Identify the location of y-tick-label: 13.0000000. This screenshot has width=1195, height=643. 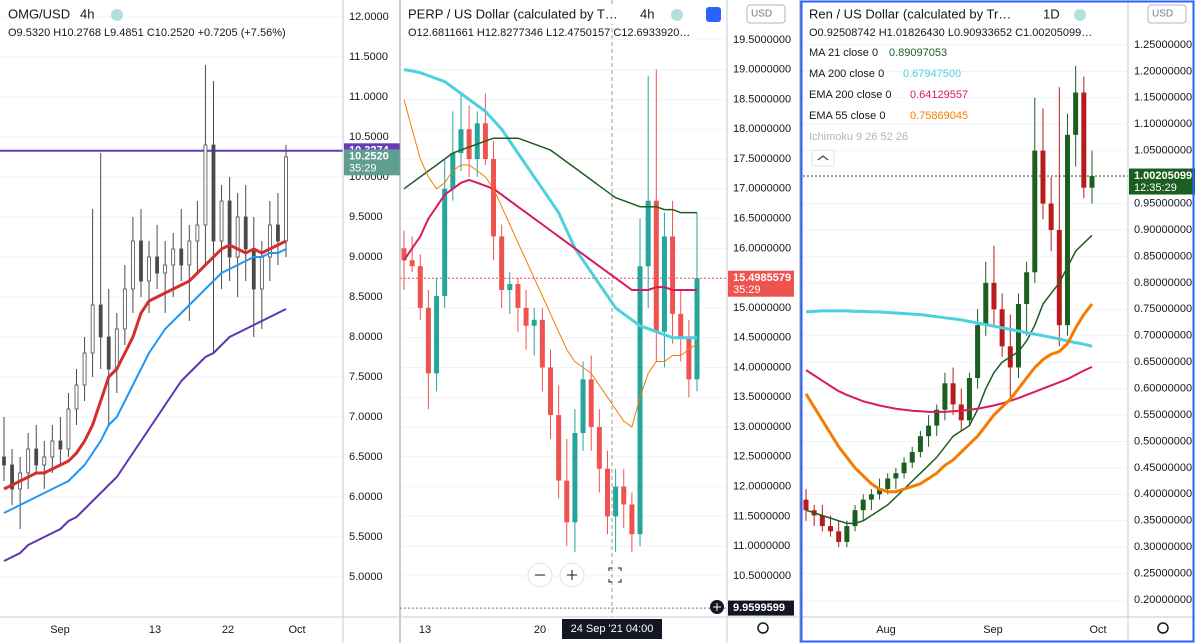
(762, 427).